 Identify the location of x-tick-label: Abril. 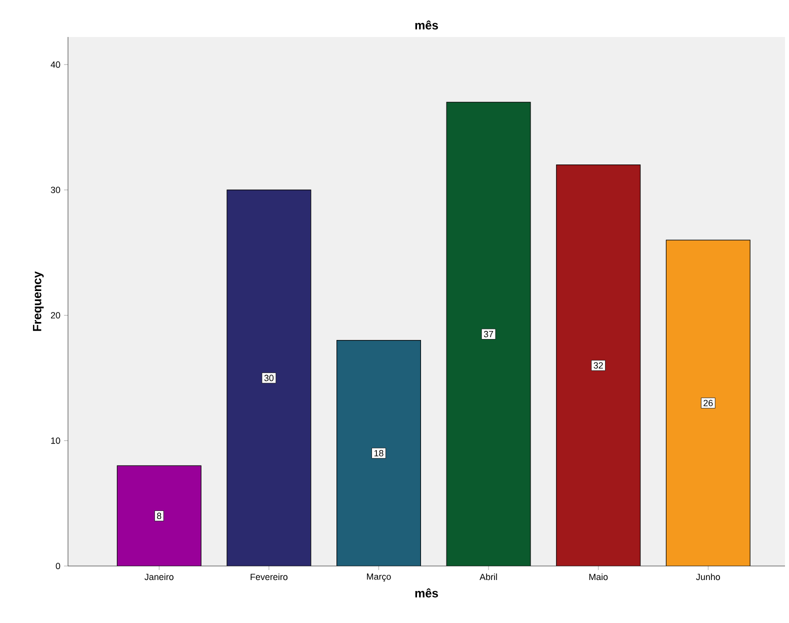
(488, 577).